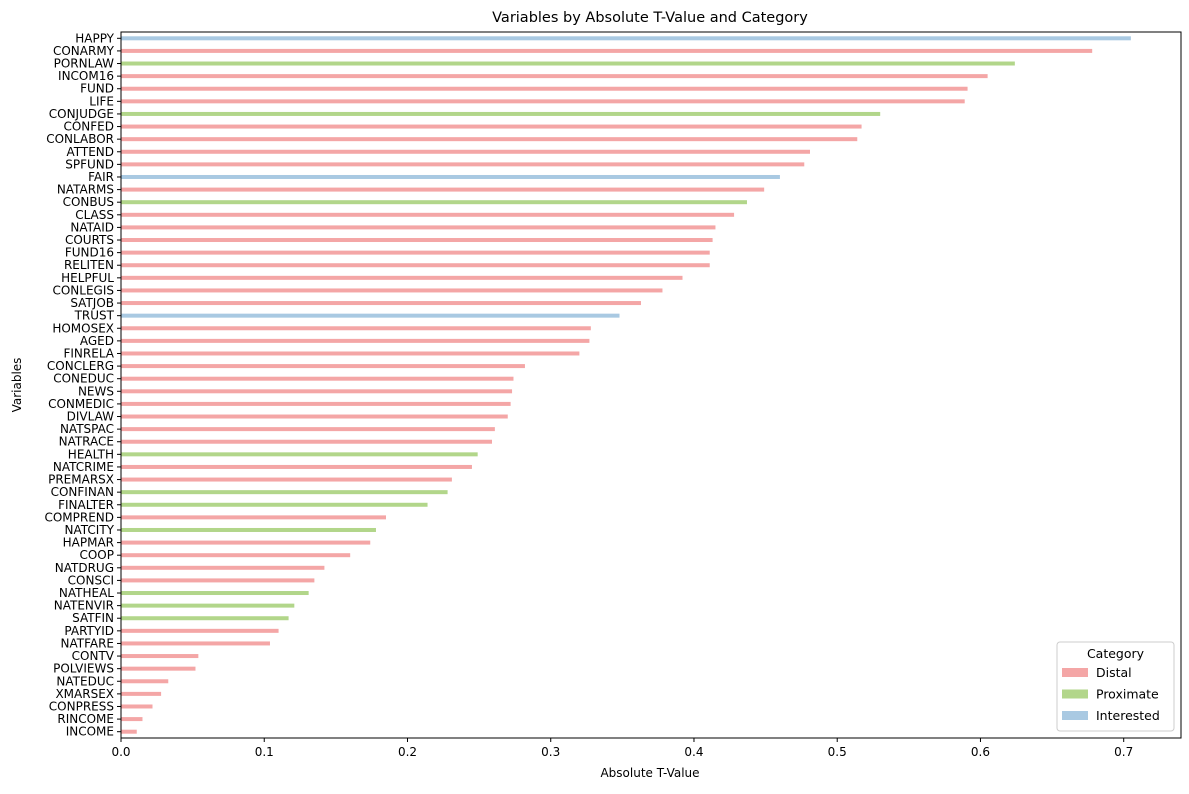 Image resolution: width=1189 pixels, height=794 pixels. What do you see at coordinates (501, 113) in the screenshot?
I see `bar-conjudge` at bounding box center [501, 113].